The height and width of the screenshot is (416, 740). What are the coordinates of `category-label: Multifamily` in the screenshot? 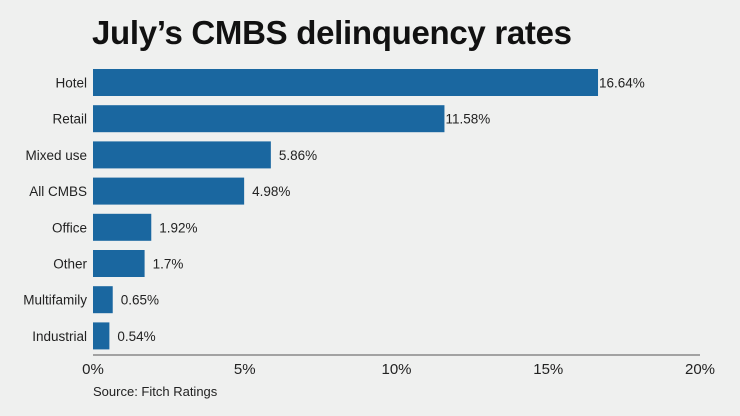 It's located at (55, 300).